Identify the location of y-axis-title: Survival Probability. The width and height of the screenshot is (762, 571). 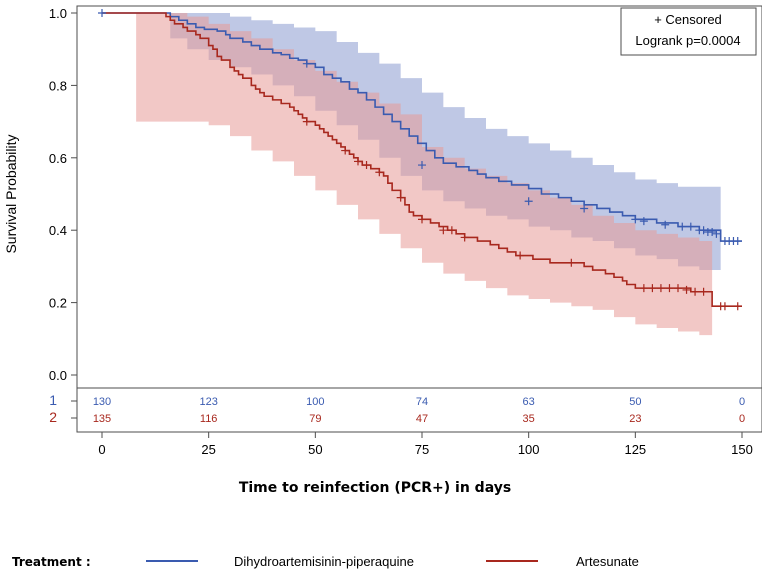
(11, 193).